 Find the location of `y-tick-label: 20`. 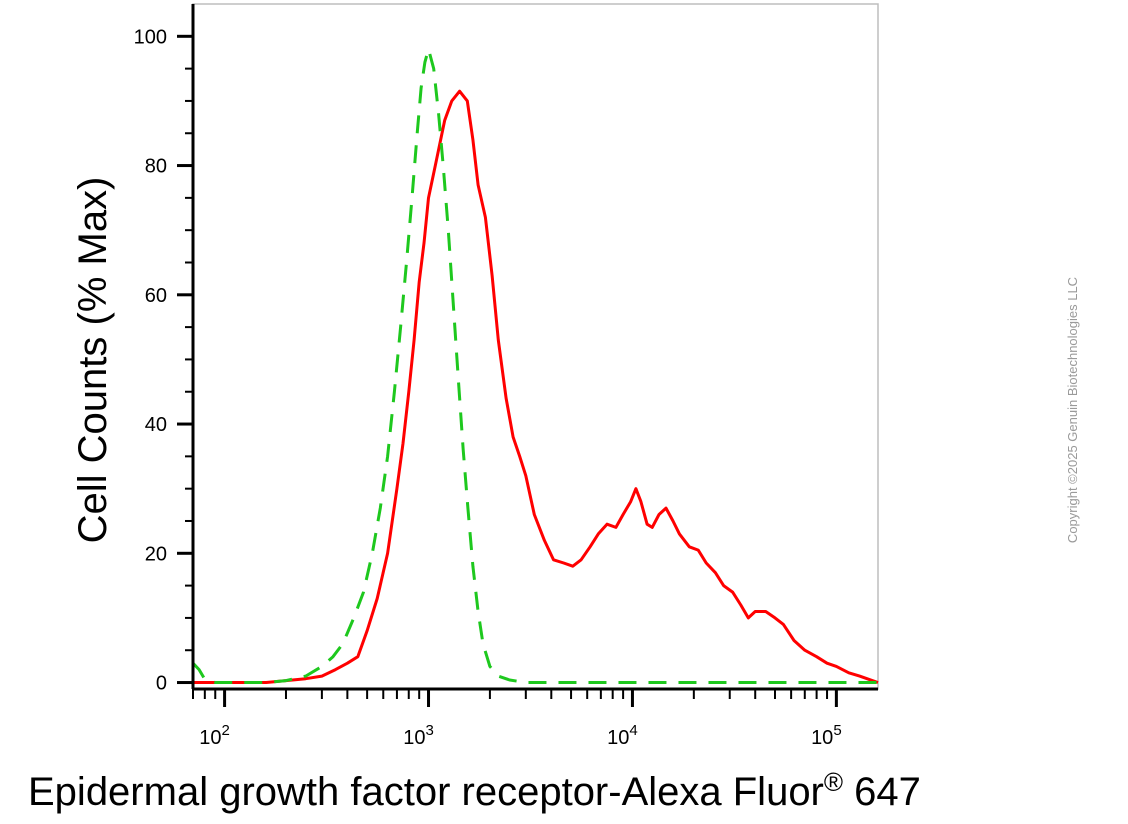

y-tick-label: 20 is located at coordinates (156, 554).